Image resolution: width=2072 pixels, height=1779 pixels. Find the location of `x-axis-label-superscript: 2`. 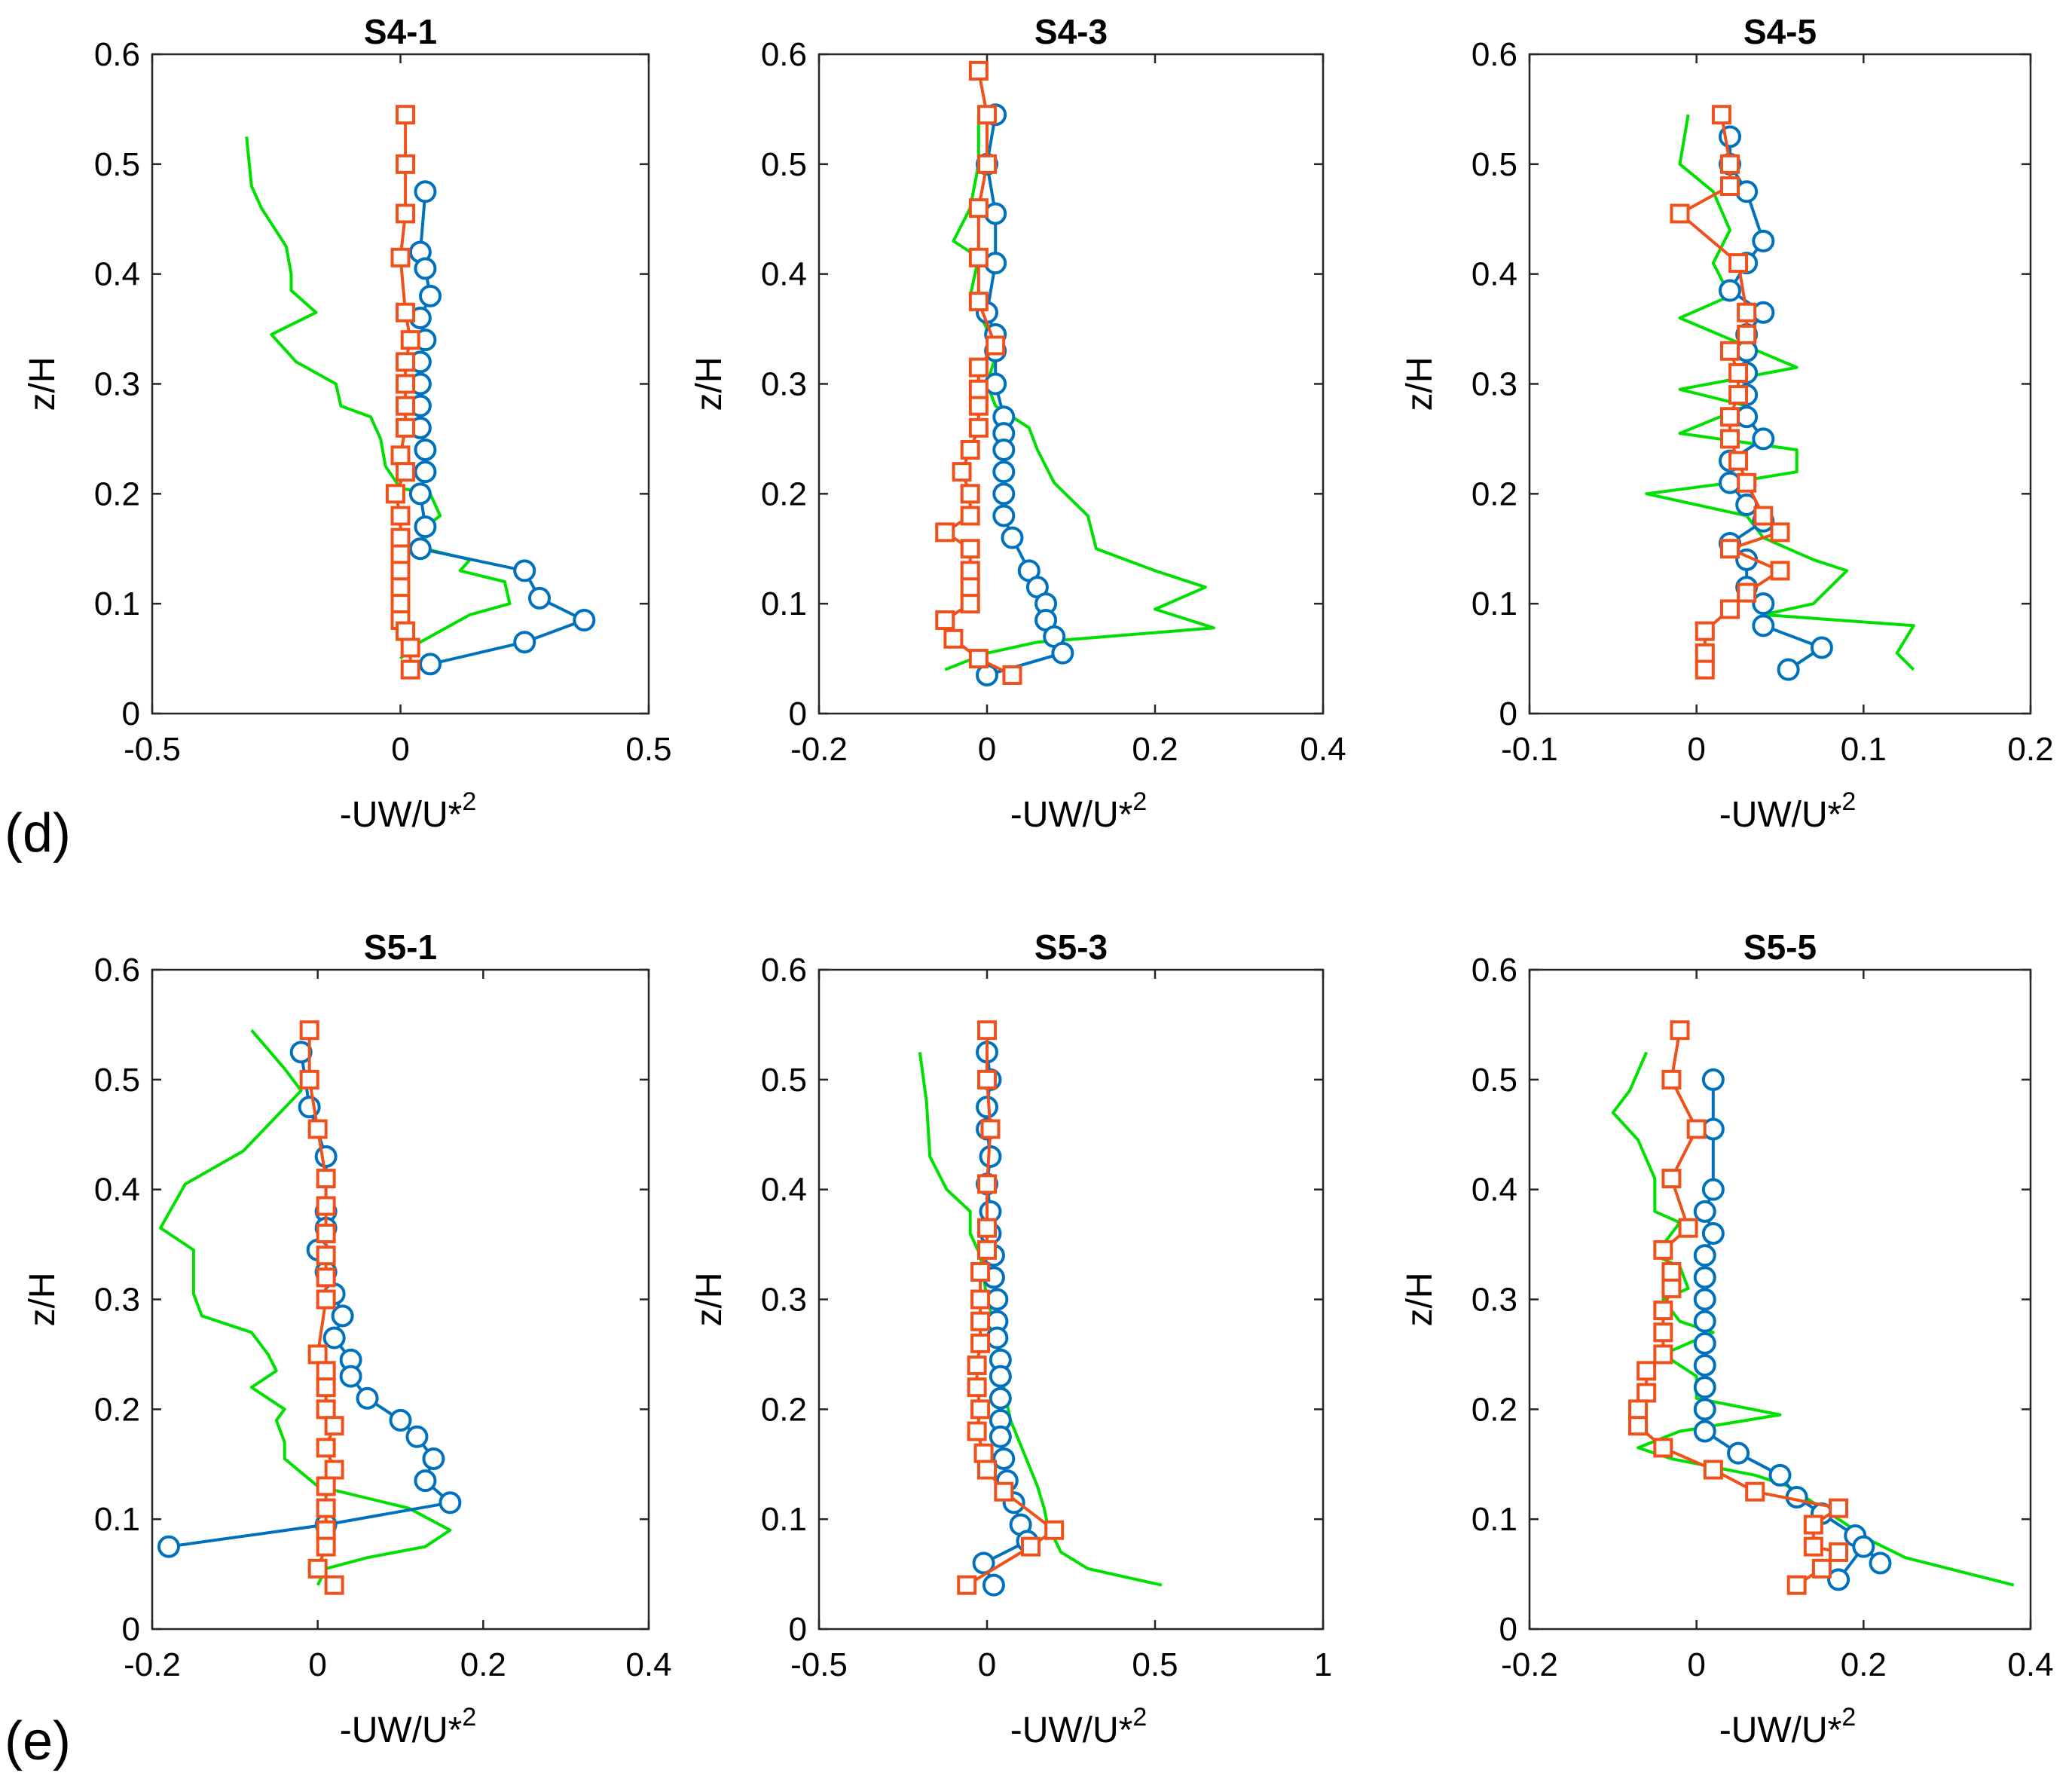

x-axis-label-superscript: 2 is located at coordinates (1140, 802).